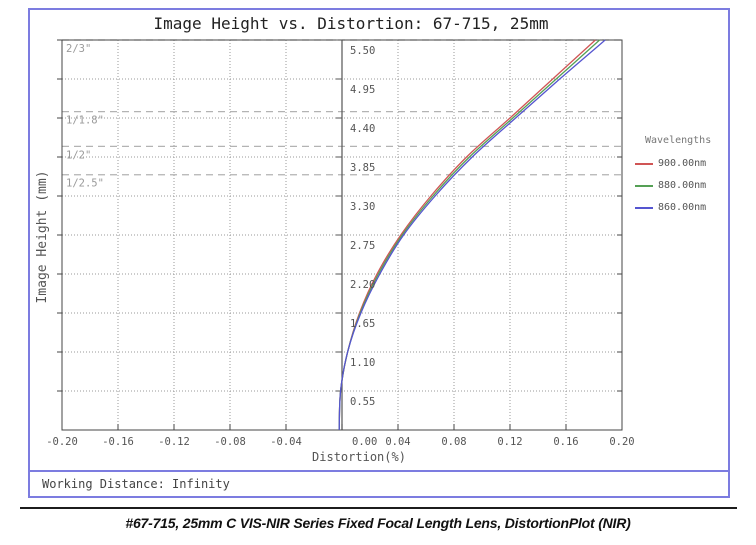 The height and width of the screenshot is (545, 756). What do you see at coordinates (362, 129) in the screenshot?
I see `y-tick-label: 4.40` at bounding box center [362, 129].